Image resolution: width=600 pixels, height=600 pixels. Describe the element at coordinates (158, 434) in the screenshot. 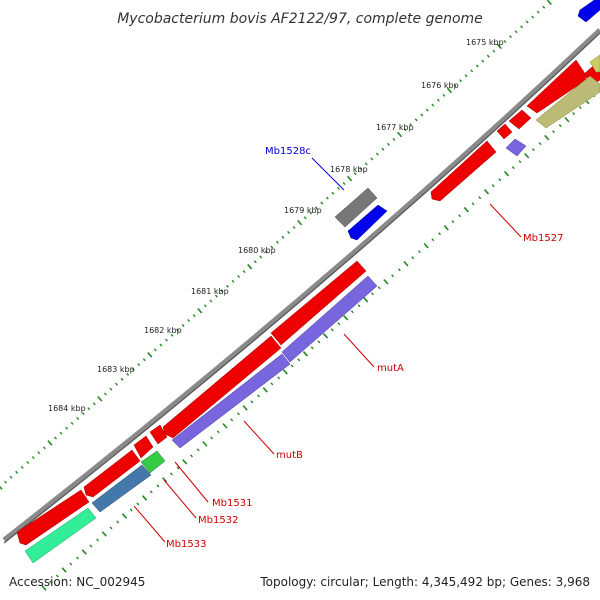

I see `gene-feature-mb1531` at that location.